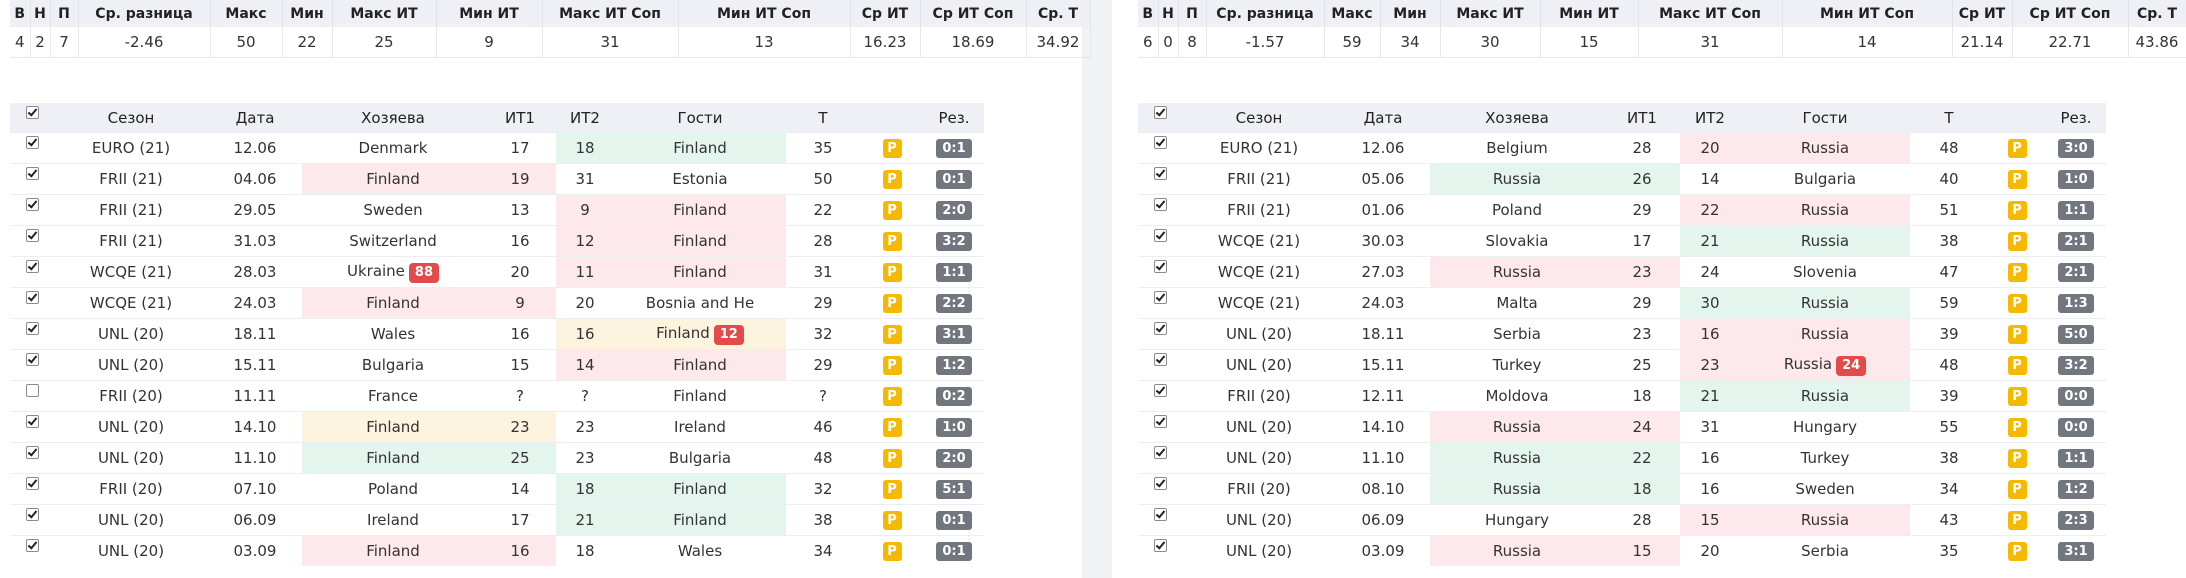  Describe the element at coordinates (1622, 241) in the screenshot. I see `table-row: WCQE (21) 30.03 Slovakia 17 21 Russia 38 P 2:1` at that location.